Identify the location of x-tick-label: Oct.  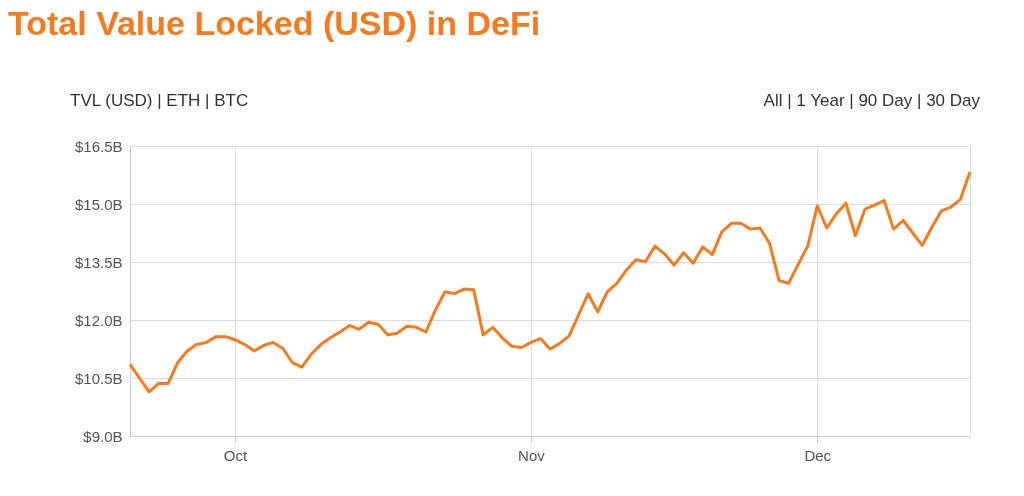
(235, 455).